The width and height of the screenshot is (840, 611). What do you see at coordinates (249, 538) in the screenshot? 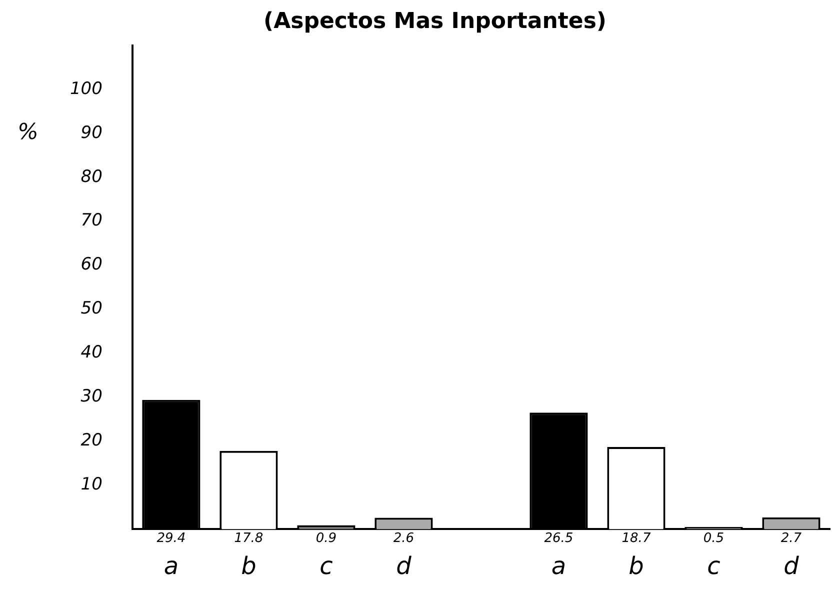
I see `data-label: 17.8` at bounding box center [249, 538].